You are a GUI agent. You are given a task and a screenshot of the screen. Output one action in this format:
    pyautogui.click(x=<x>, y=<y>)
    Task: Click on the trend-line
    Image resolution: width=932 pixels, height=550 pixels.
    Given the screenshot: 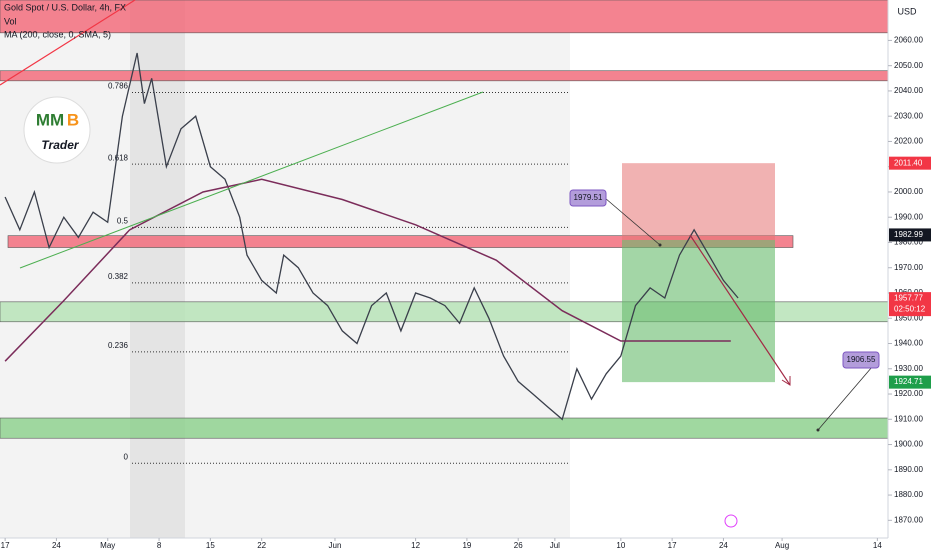 What is the action you would take?
    pyautogui.click(x=68, y=43)
    